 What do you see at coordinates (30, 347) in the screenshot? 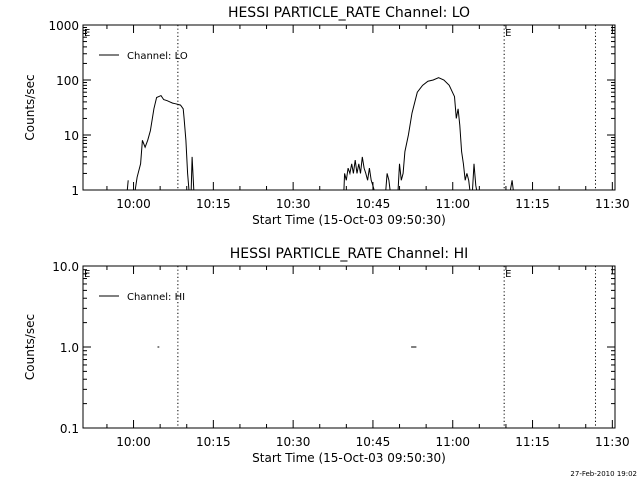
I see `hi-y-axis-label: Counts/sec` at bounding box center [30, 347].